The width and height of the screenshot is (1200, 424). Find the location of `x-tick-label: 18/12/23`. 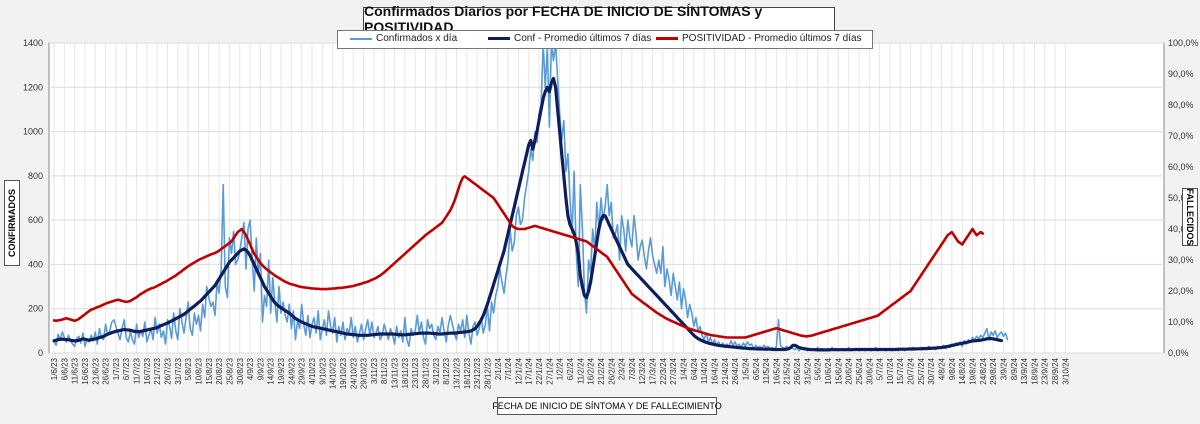

x-tick-label: 18/12/23 is located at coordinates (467, 373).